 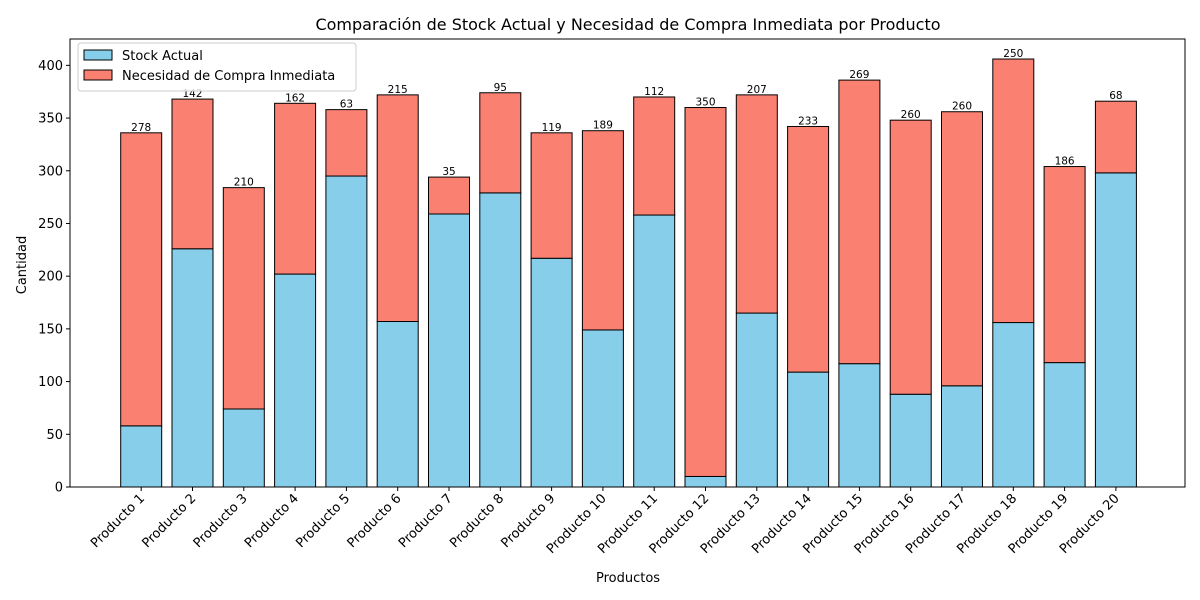 I want to click on legend-box, so click(x=217, y=67).